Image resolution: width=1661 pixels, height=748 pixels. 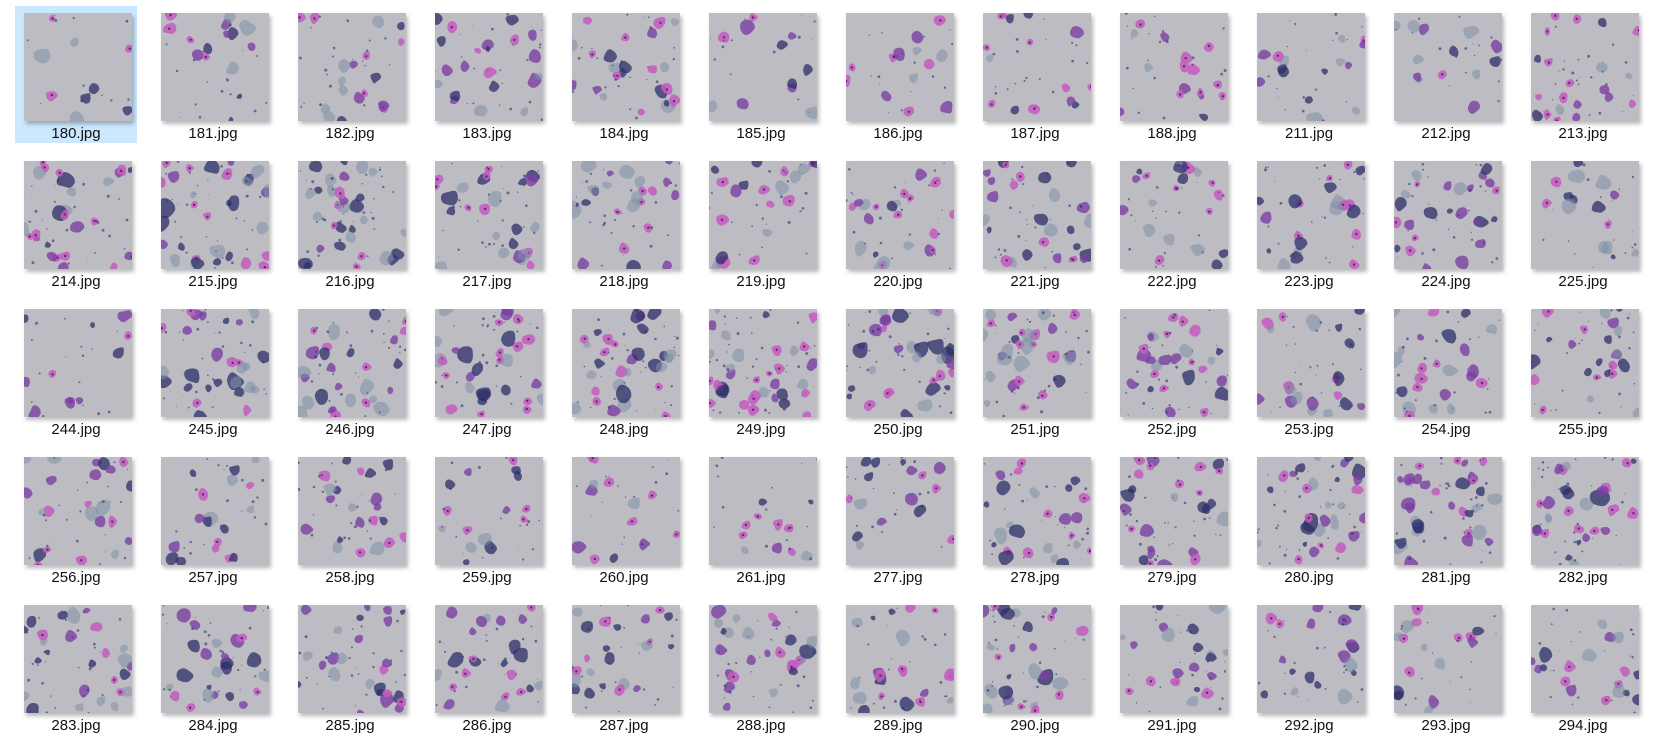 What do you see at coordinates (761, 429) in the screenshot?
I see `file-name-label: 249.jpg` at bounding box center [761, 429].